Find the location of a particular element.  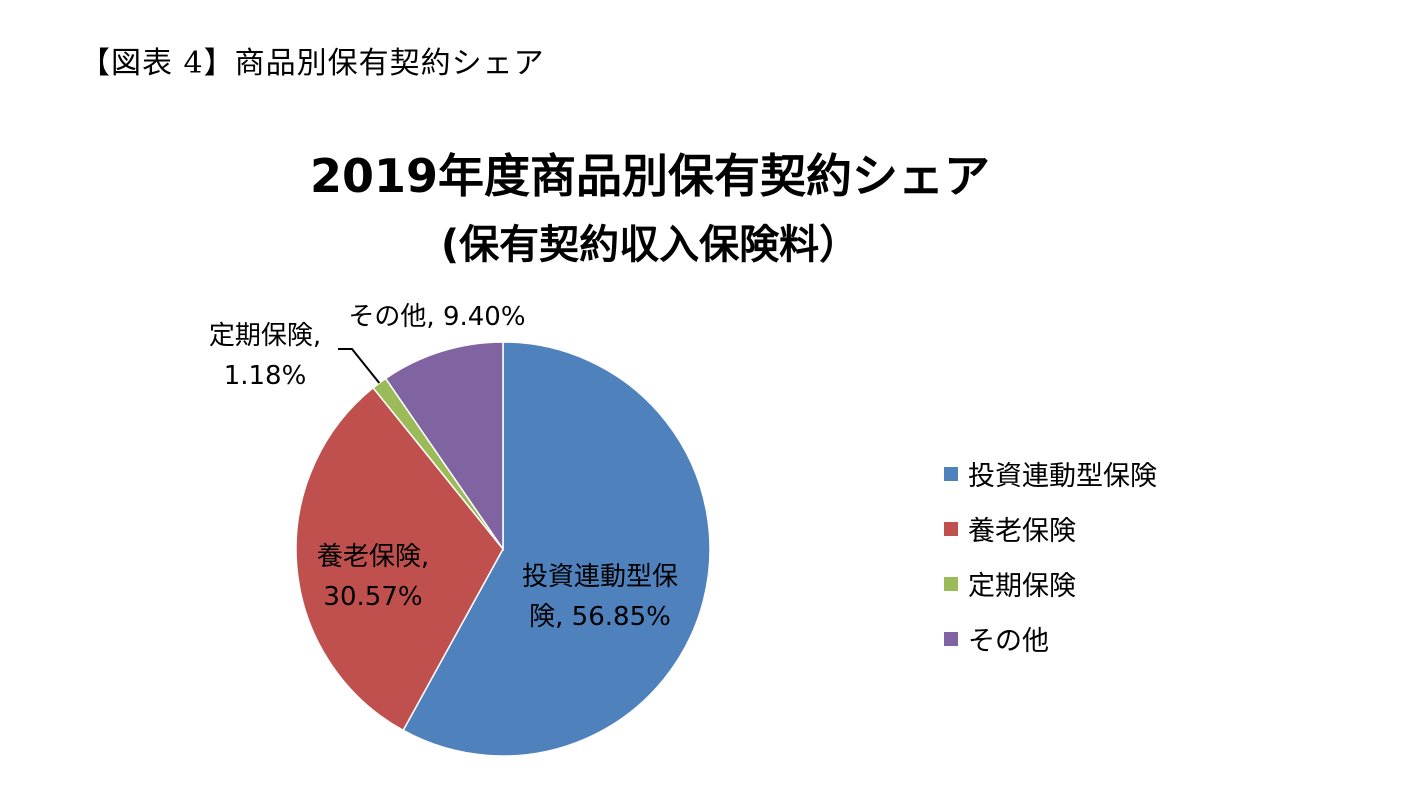

data-label-1: 投資連動型保険, 56.85% is located at coordinates (600, 597).